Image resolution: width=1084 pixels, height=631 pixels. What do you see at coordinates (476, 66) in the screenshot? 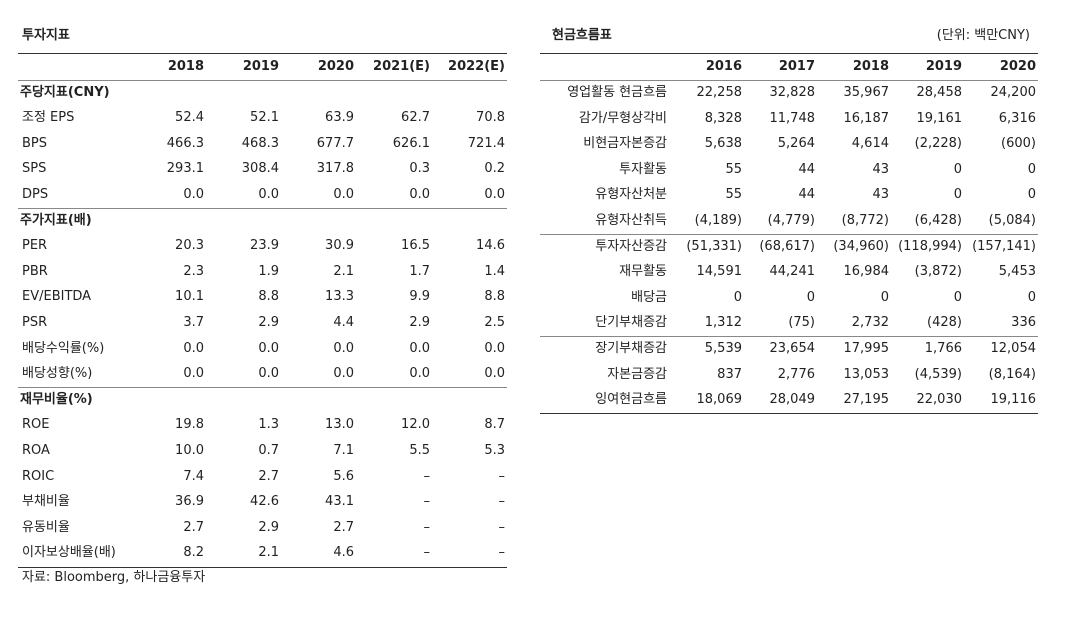
I see `column-header: 2022(E)` at bounding box center [476, 66].